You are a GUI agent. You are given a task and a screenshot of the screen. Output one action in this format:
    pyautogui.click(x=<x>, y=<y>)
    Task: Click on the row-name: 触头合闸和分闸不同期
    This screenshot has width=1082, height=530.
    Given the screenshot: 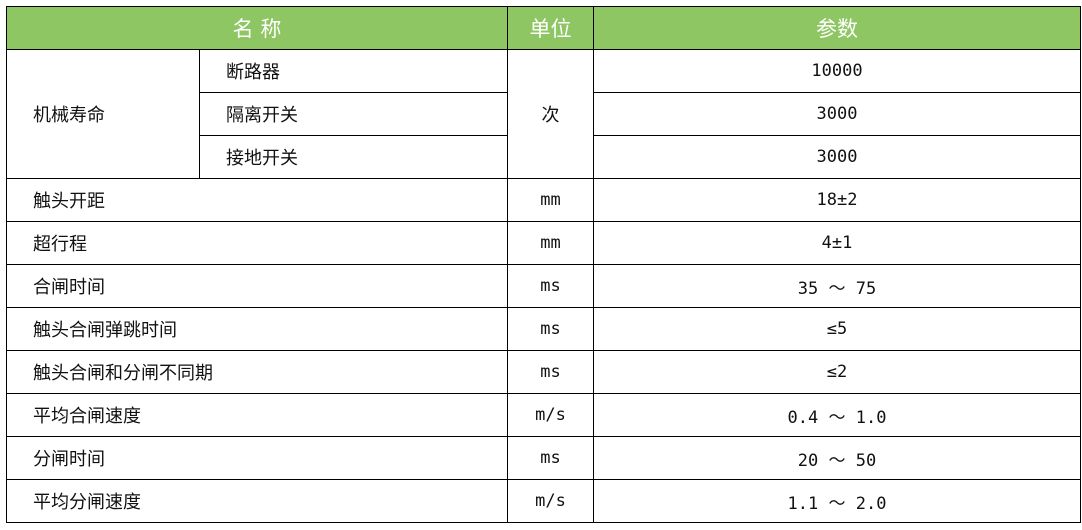 What is the action you would take?
    pyautogui.click(x=257, y=372)
    